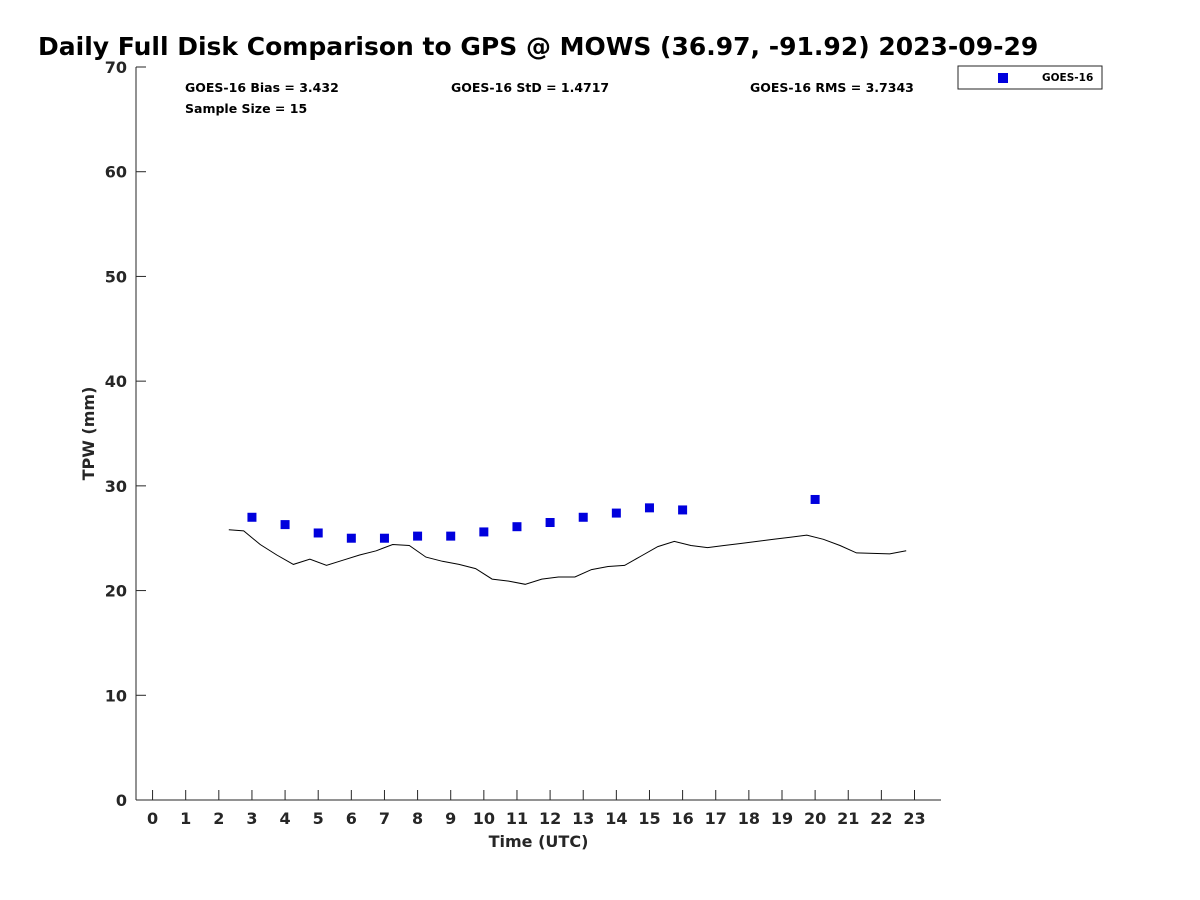 The height and width of the screenshot is (900, 1200). Describe the element at coordinates (530, 87) in the screenshot. I see `std-stat: GOES-16 StD = 1.4717` at that location.